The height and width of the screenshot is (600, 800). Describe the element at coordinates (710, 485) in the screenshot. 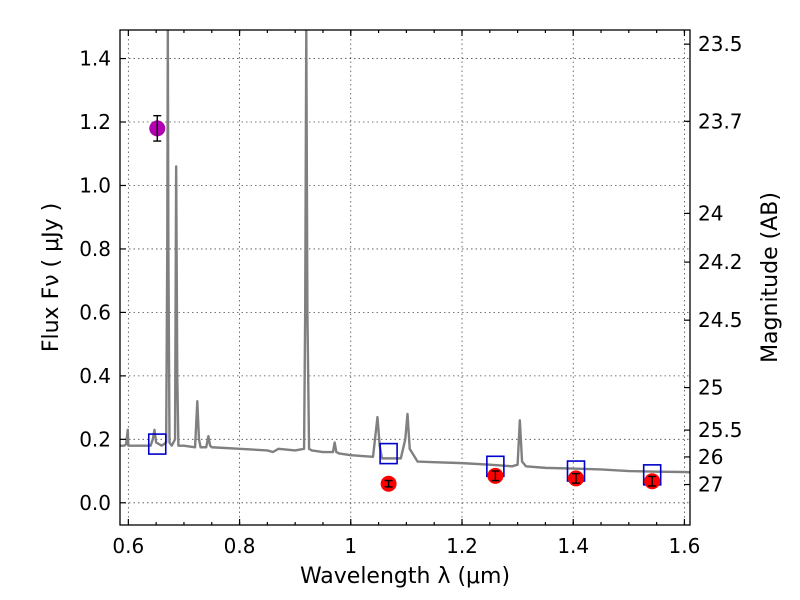

I see `right-tick-label: 27` at that location.